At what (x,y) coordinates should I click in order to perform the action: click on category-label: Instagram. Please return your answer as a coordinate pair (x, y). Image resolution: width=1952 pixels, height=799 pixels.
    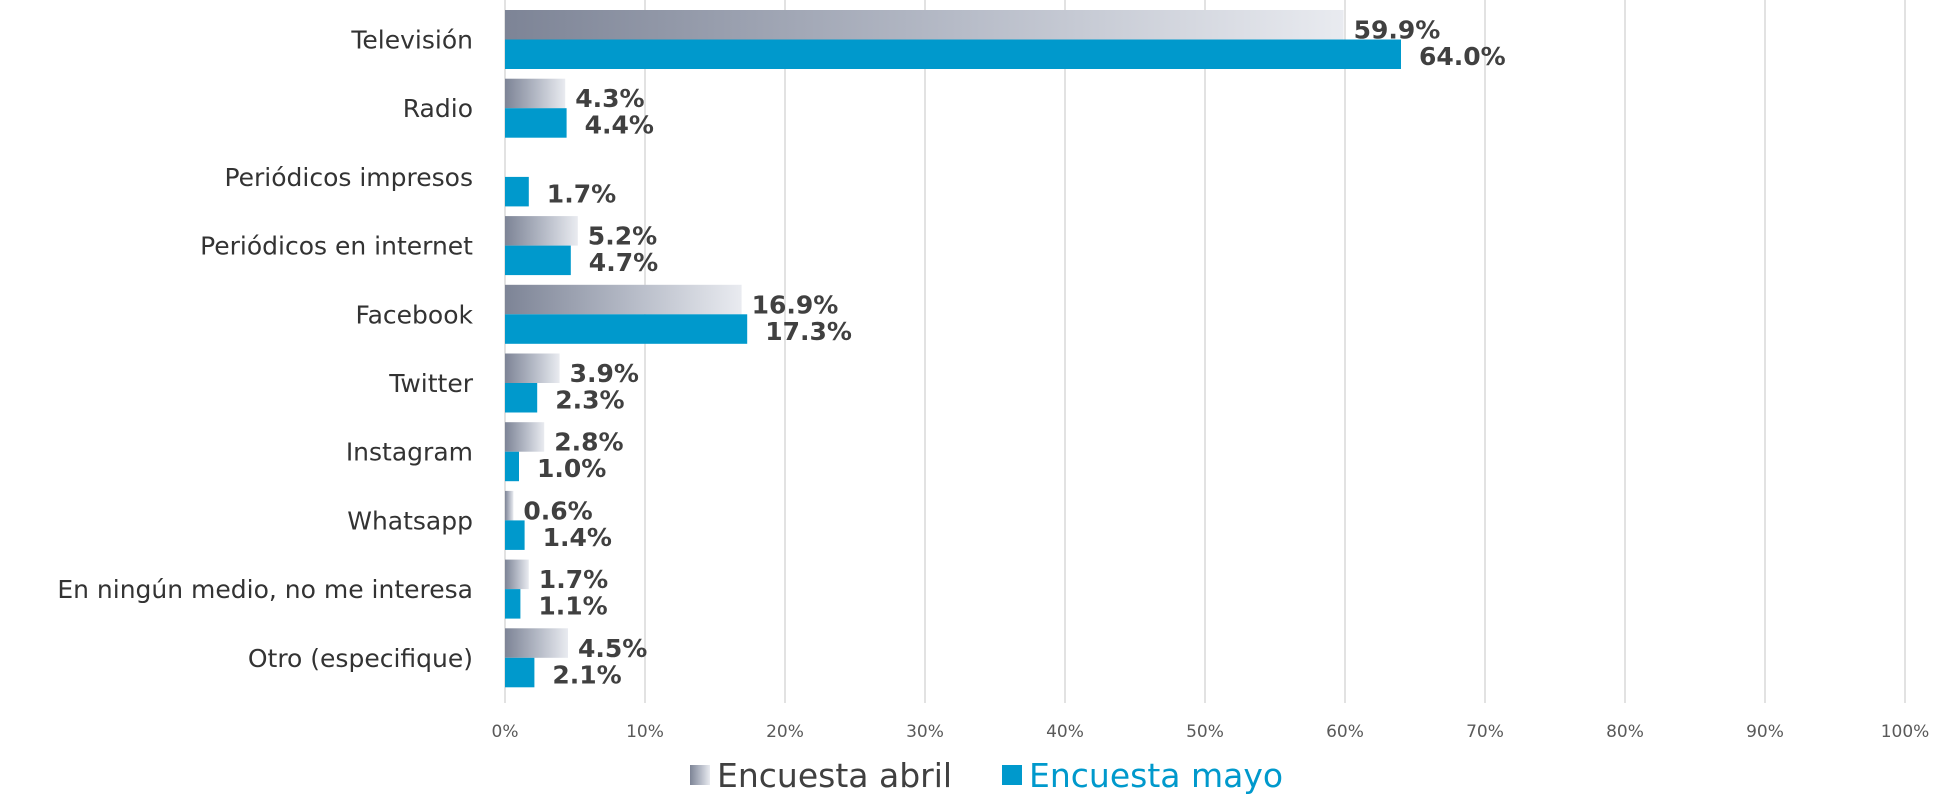
    Looking at the image, I should click on (409, 452).